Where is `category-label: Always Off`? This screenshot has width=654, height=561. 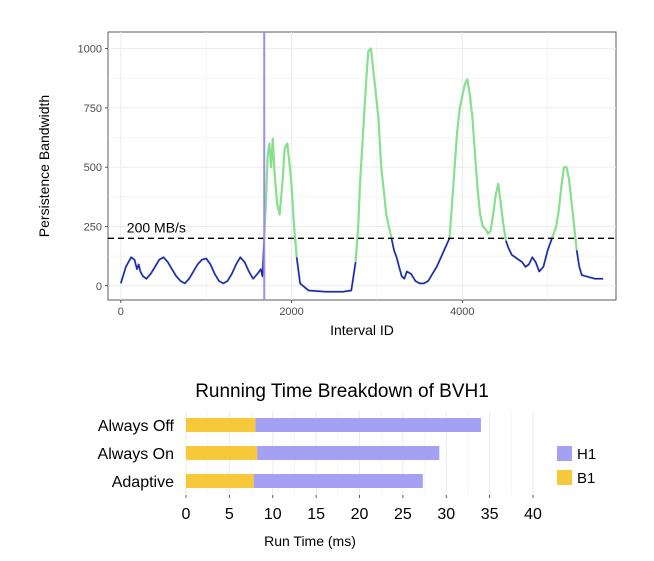
category-label: Always Off is located at coordinates (136, 426).